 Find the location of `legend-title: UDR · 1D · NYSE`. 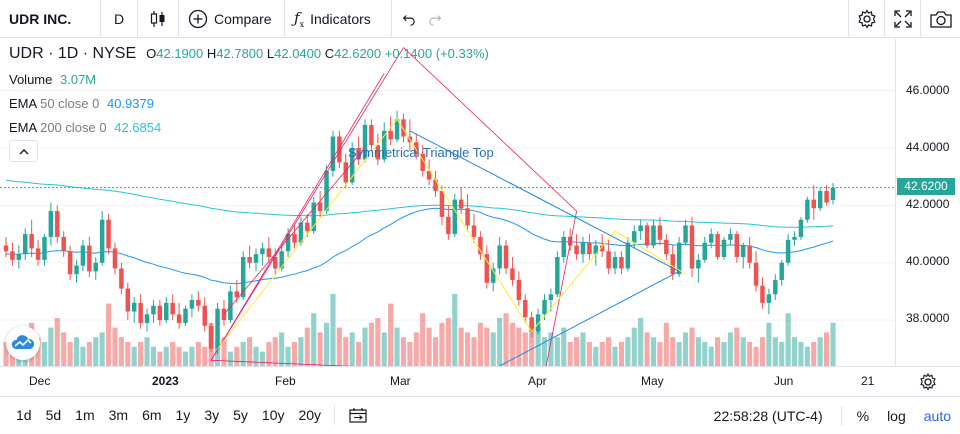

legend-title: UDR · 1D · NYSE is located at coordinates (73, 53).